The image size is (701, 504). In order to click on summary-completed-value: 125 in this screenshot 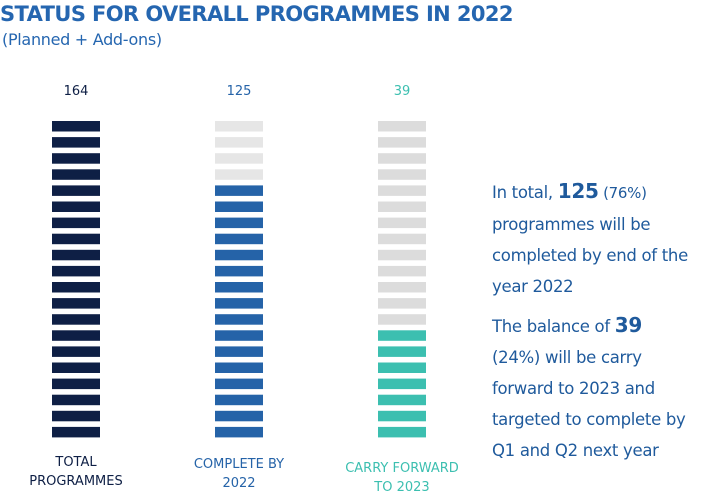, I will do `click(578, 191)`.